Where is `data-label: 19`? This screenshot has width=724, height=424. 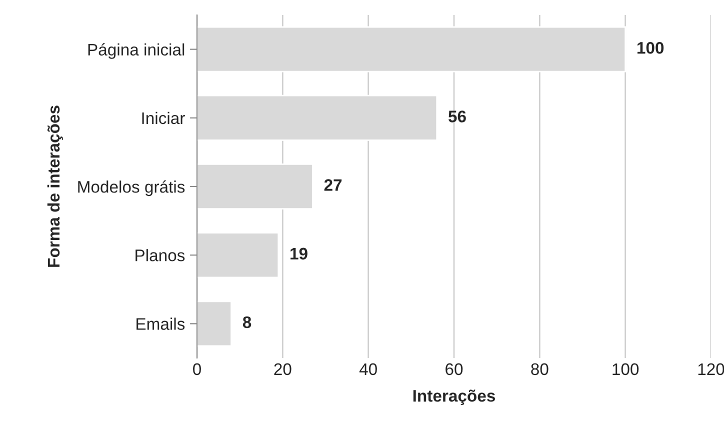
data-label: 19 is located at coordinates (299, 254).